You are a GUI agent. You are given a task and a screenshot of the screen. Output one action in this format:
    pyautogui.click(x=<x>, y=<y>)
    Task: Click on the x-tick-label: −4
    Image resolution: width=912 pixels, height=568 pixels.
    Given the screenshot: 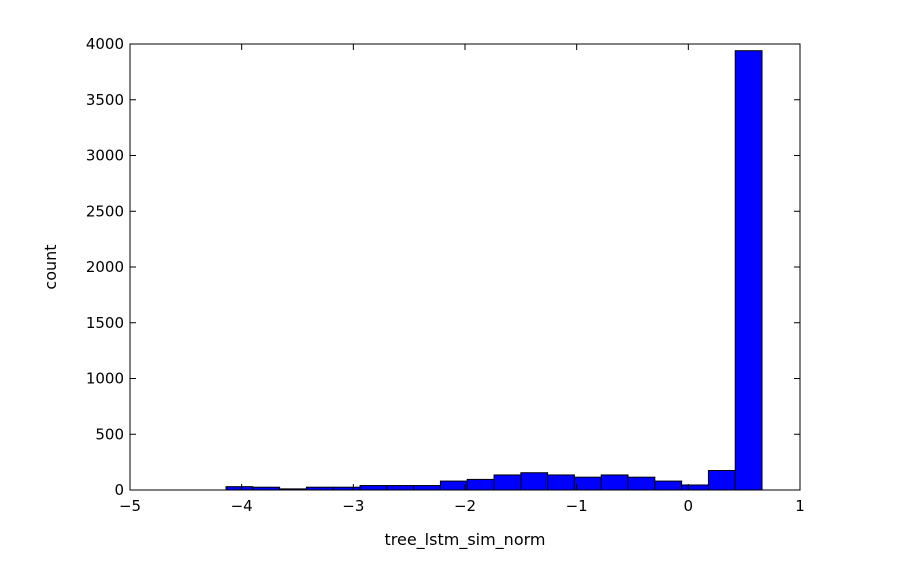 What is the action you would take?
    pyautogui.click(x=242, y=506)
    